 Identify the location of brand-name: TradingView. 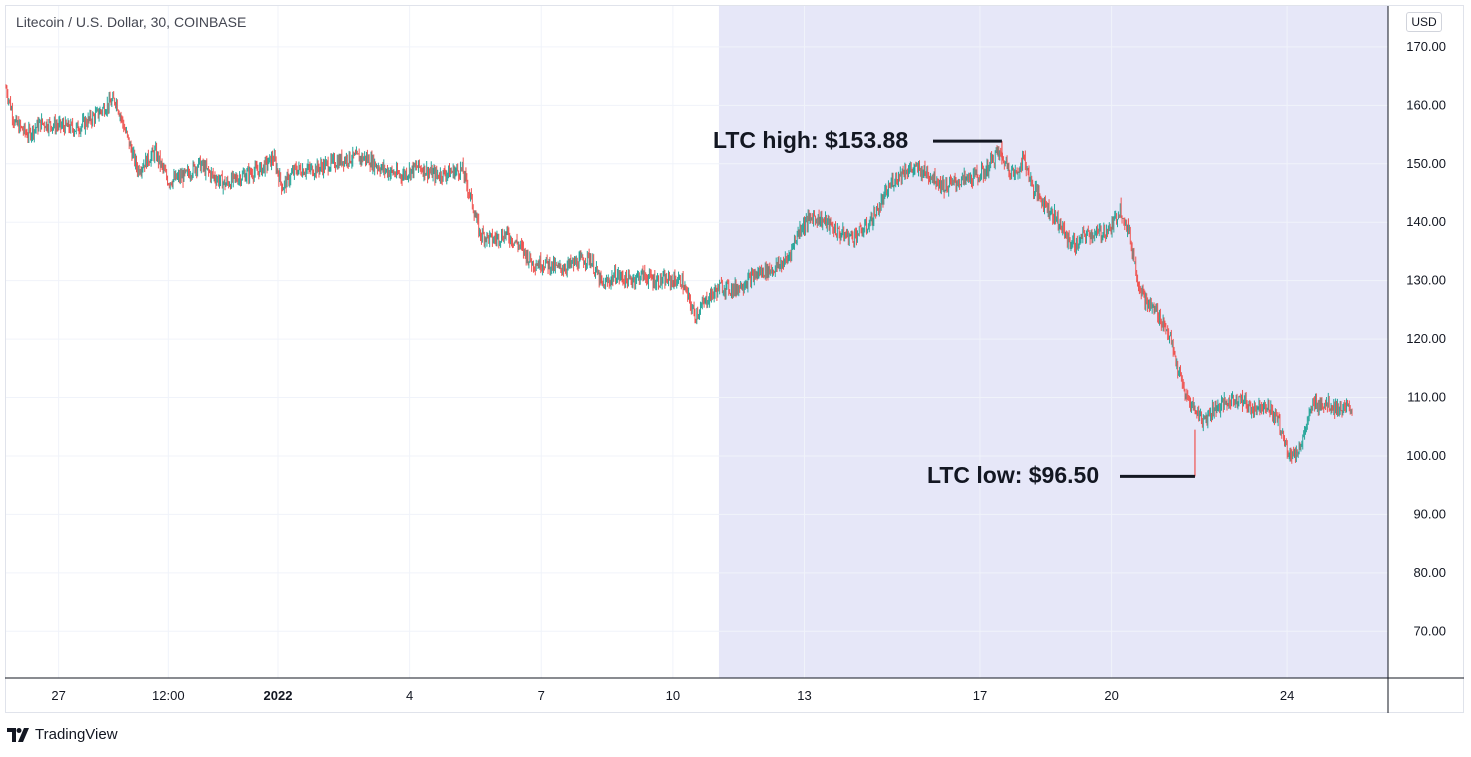
(76, 734).